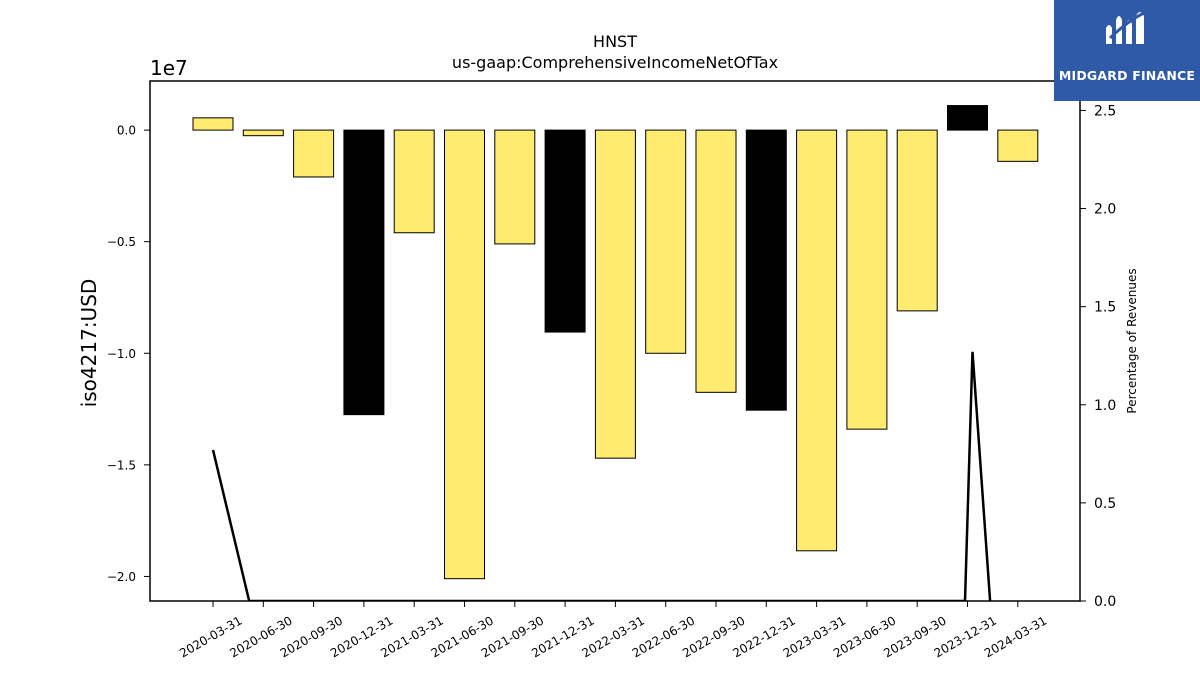 Image resolution: width=1200 pixels, height=675 pixels. Describe the element at coordinates (1127, 75) in the screenshot. I see `logo-text: MIDGARD FINANCE` at that location.